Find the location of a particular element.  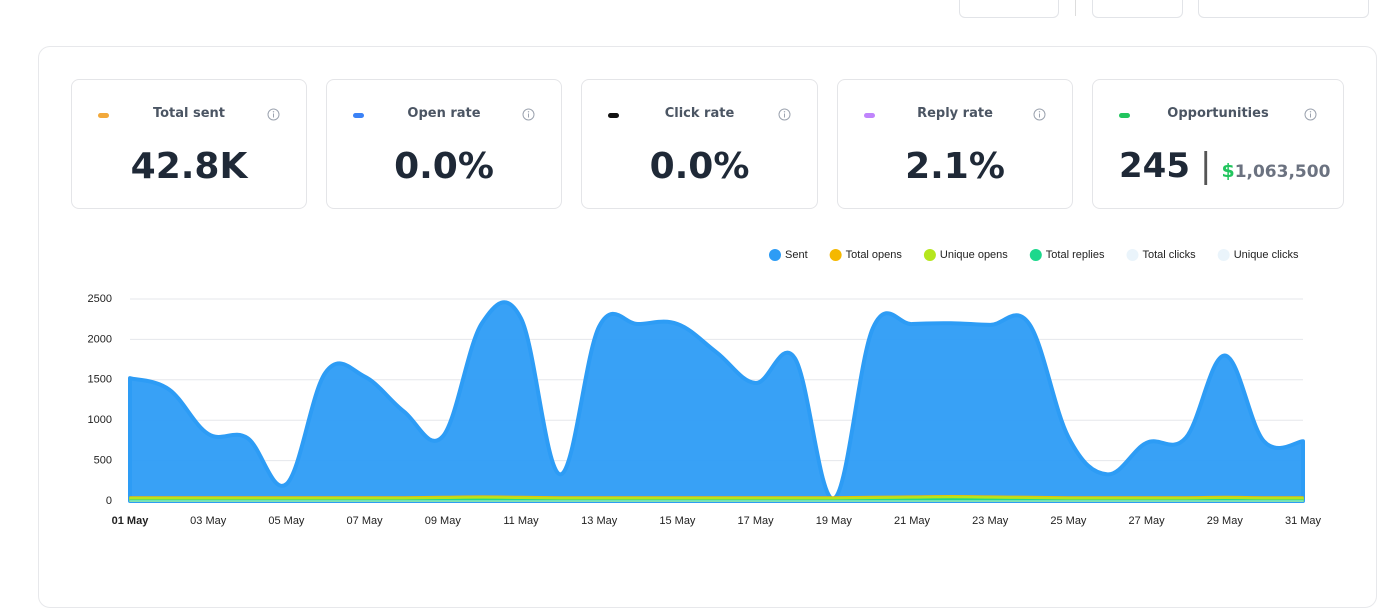

y-tick-label: 0 is located at coordinates (109, 501).